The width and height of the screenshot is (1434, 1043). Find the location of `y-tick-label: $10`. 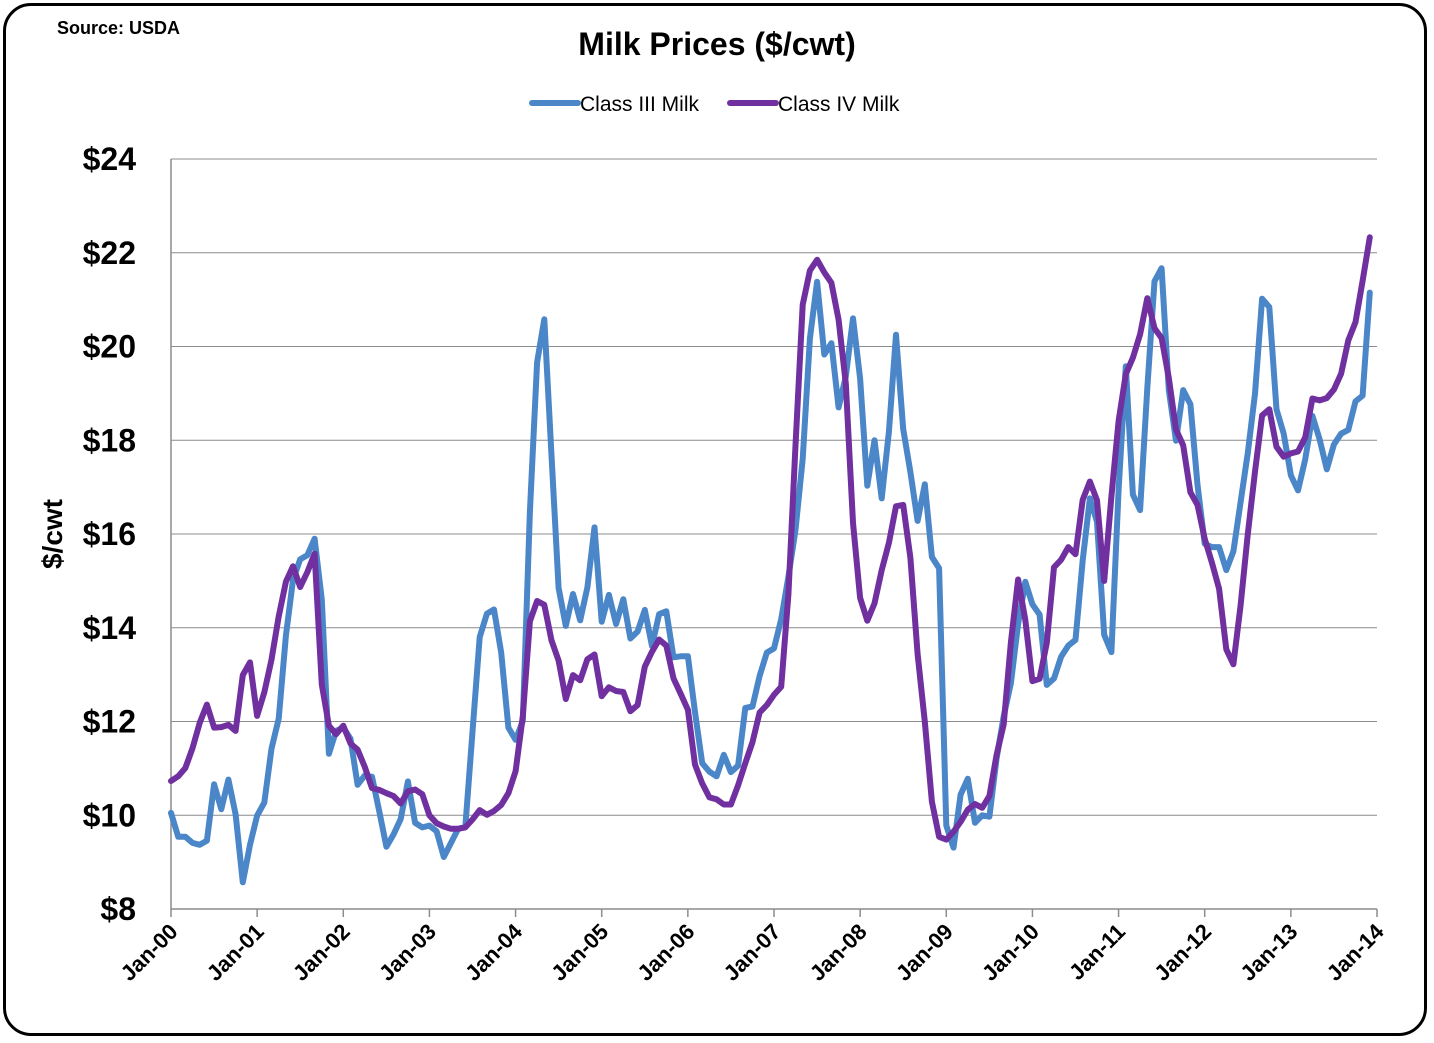

y-tick-label: $10 is located at coordinates (109, 815).